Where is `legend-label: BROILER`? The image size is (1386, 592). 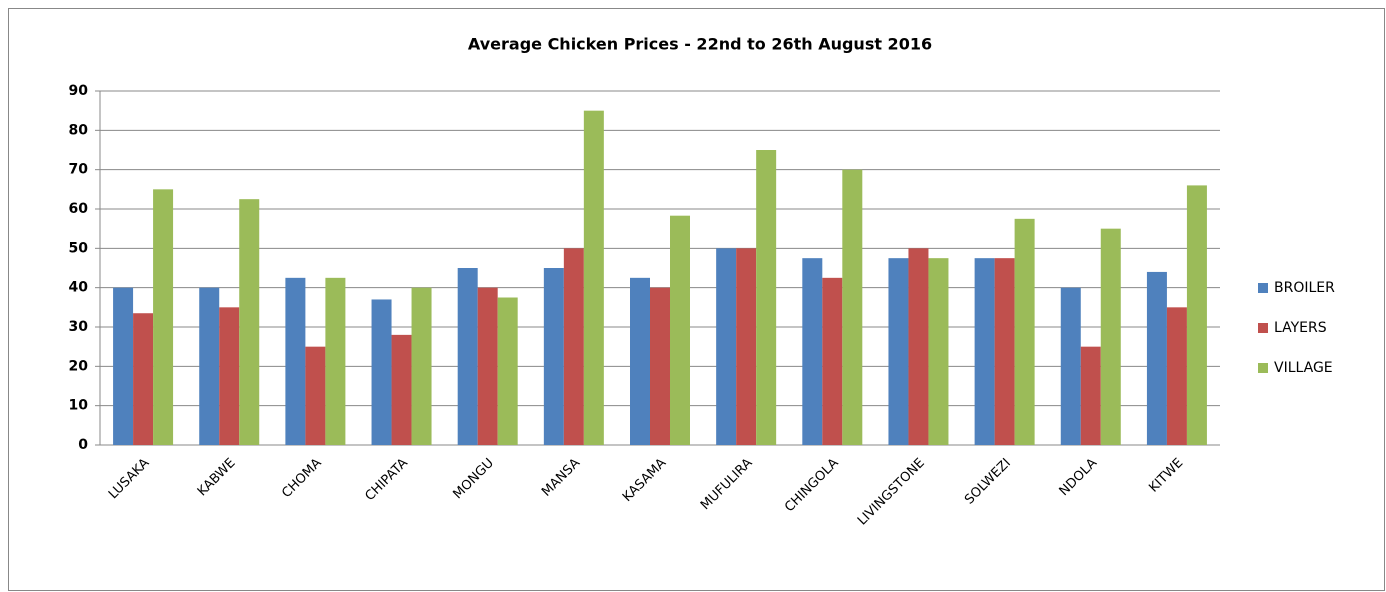 legend-label: BROILER is located at coordinates (1304, 288).